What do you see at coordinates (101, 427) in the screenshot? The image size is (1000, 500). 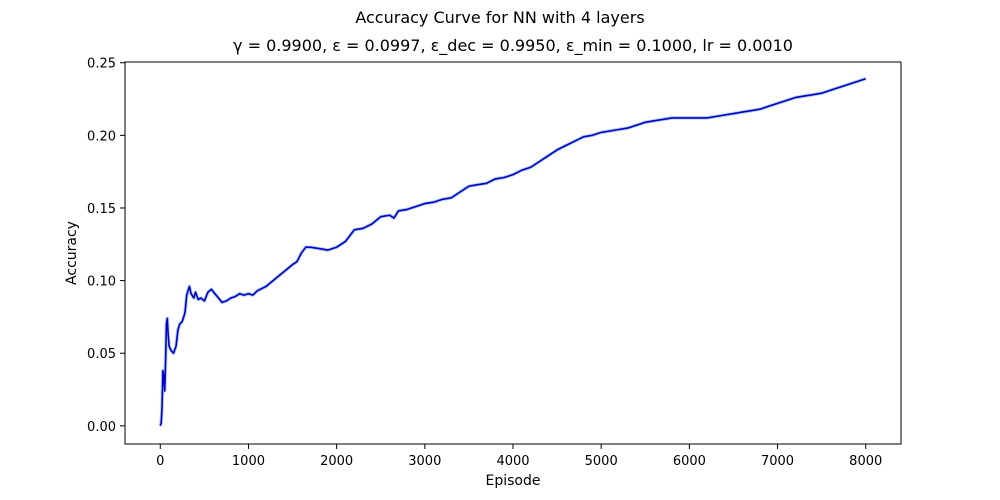 I see `y-tick-label: 0.00` at bounding box center [101, 427].